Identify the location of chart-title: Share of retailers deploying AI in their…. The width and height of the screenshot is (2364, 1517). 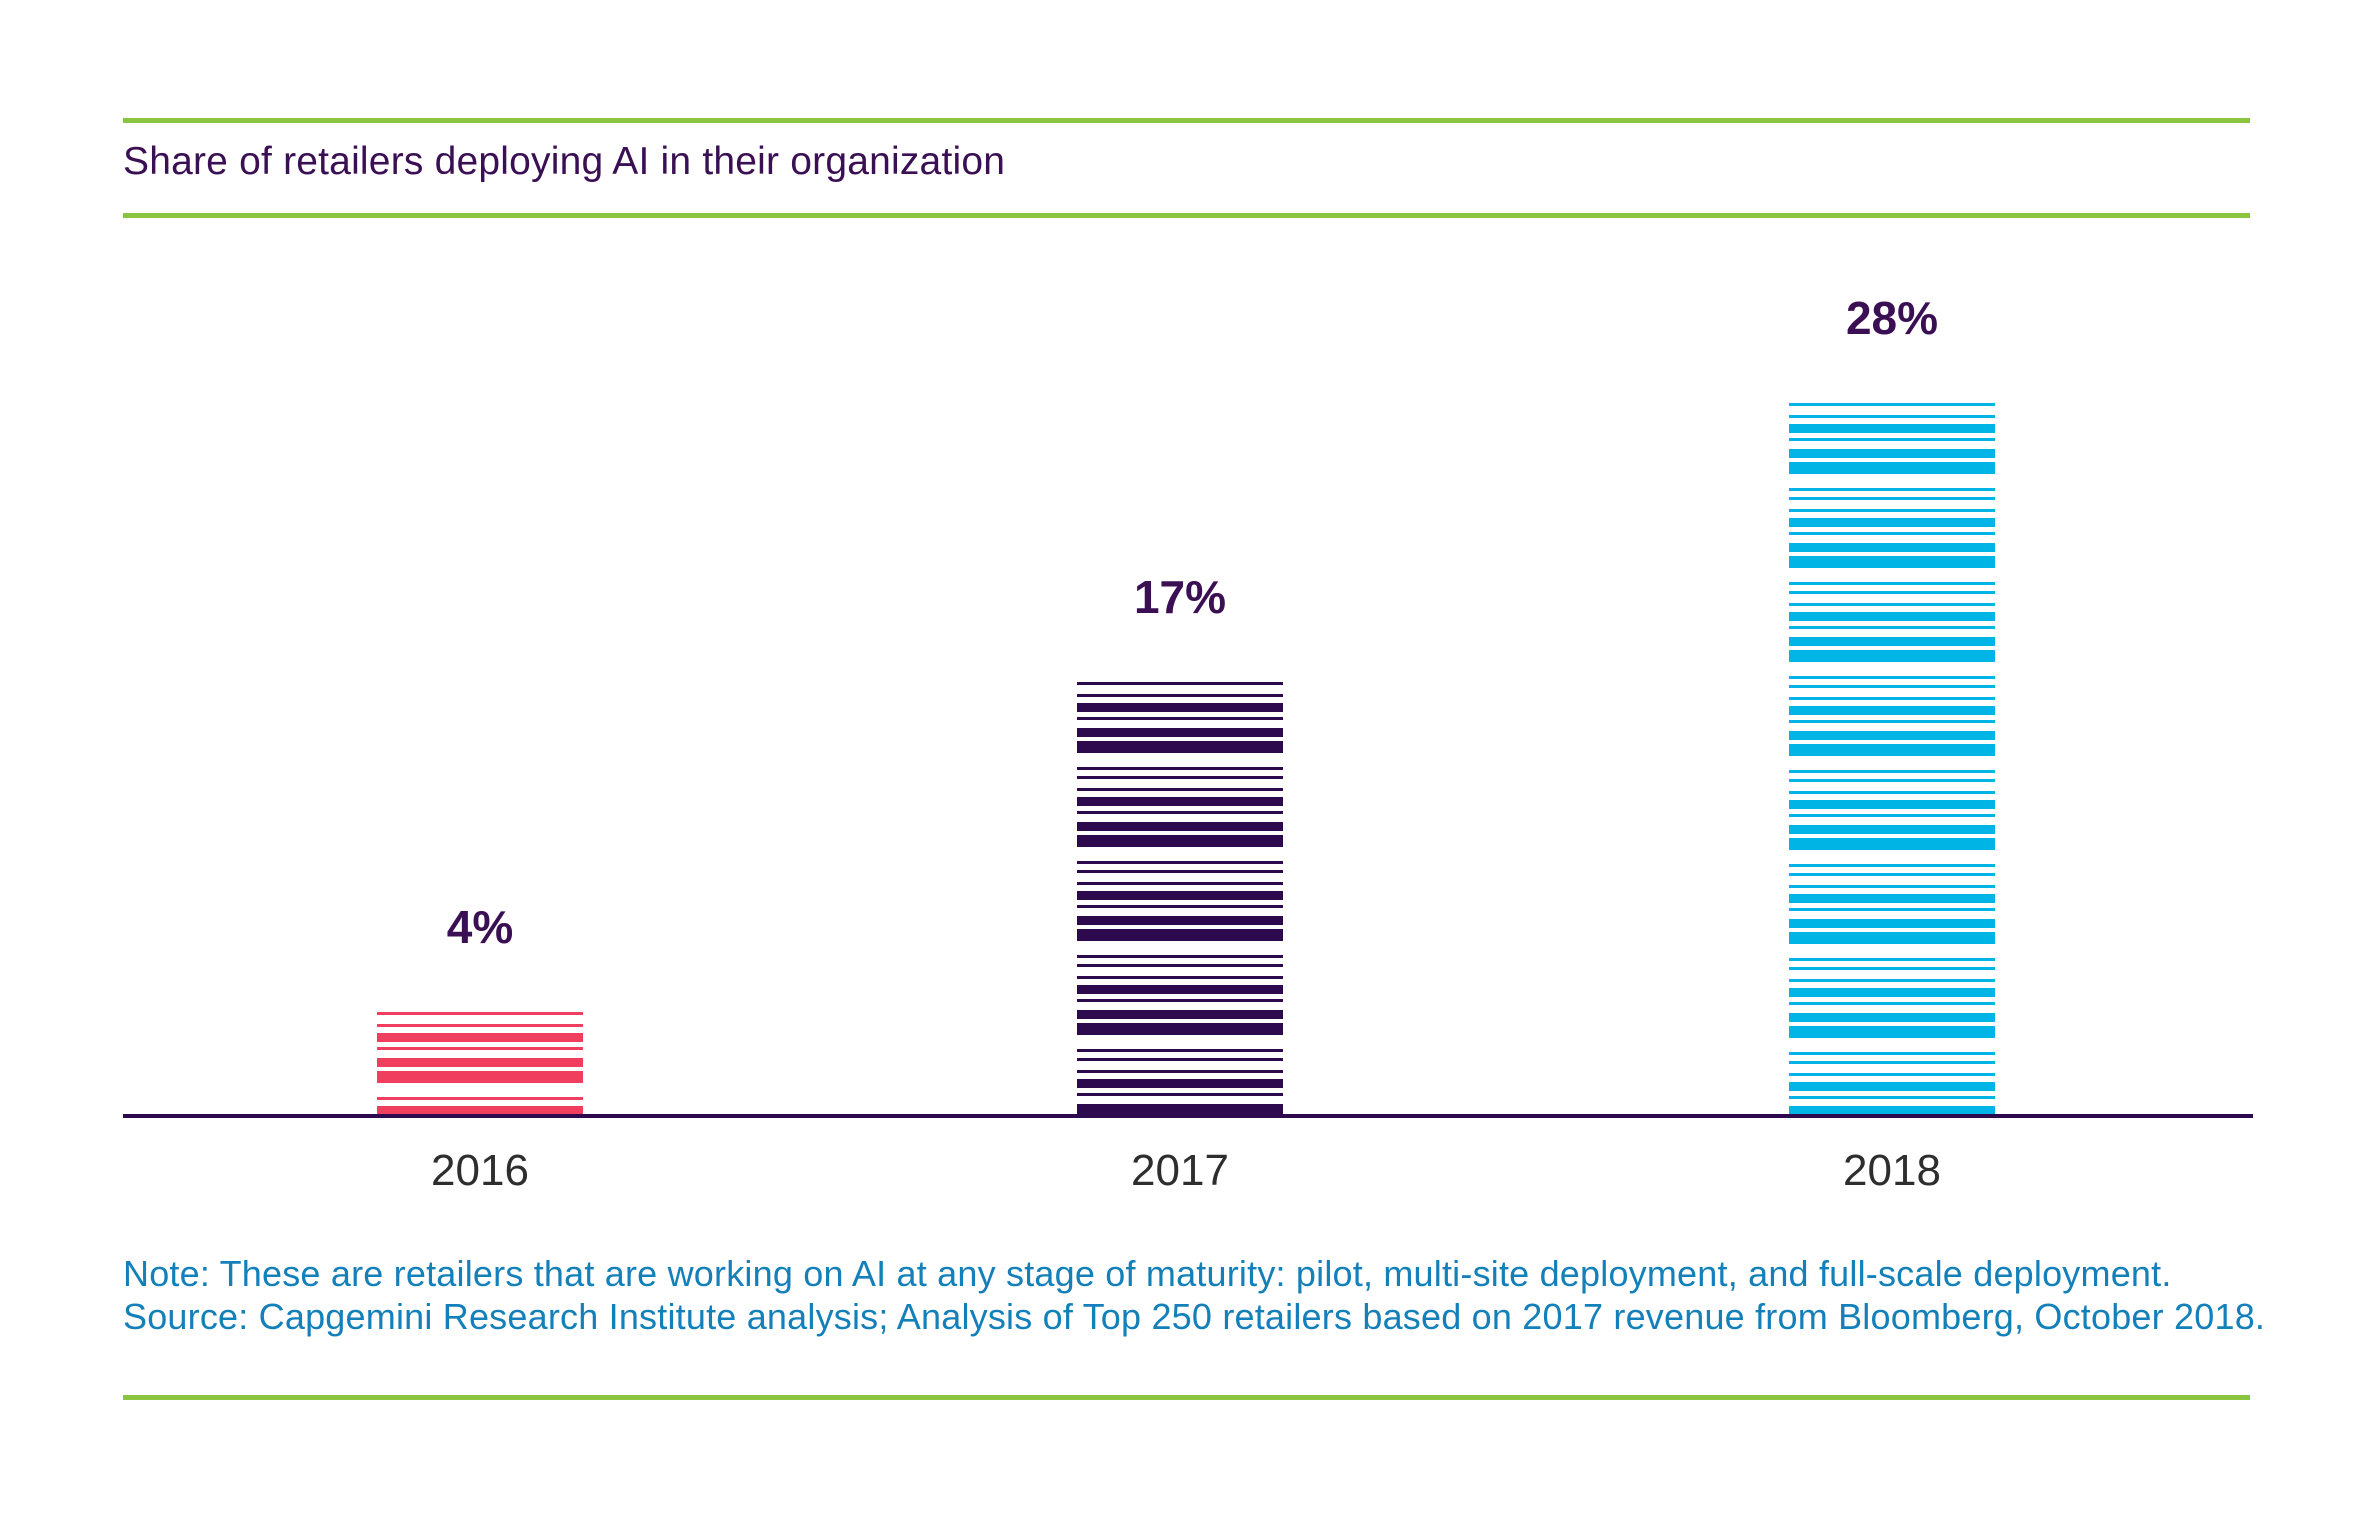
(564, 161).